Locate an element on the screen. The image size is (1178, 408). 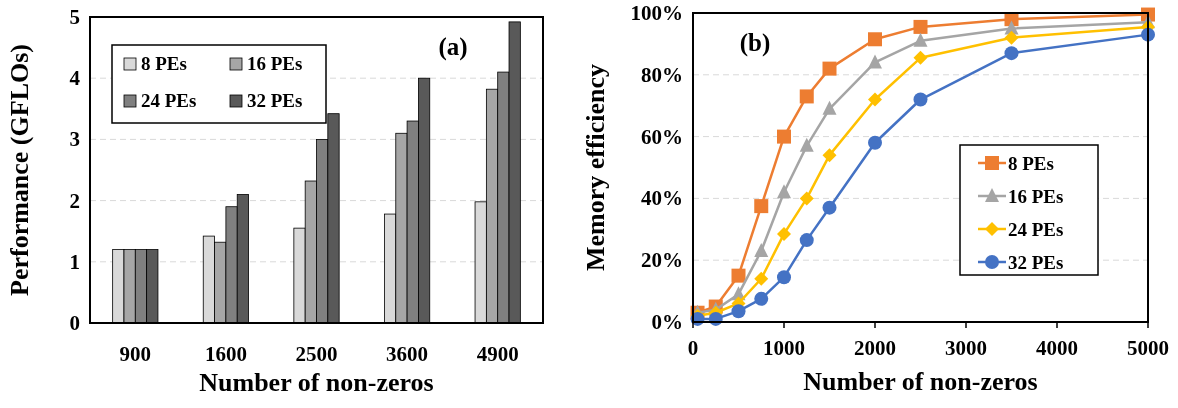
x-tick-label: 2500 is located at coordinates (316, 354).